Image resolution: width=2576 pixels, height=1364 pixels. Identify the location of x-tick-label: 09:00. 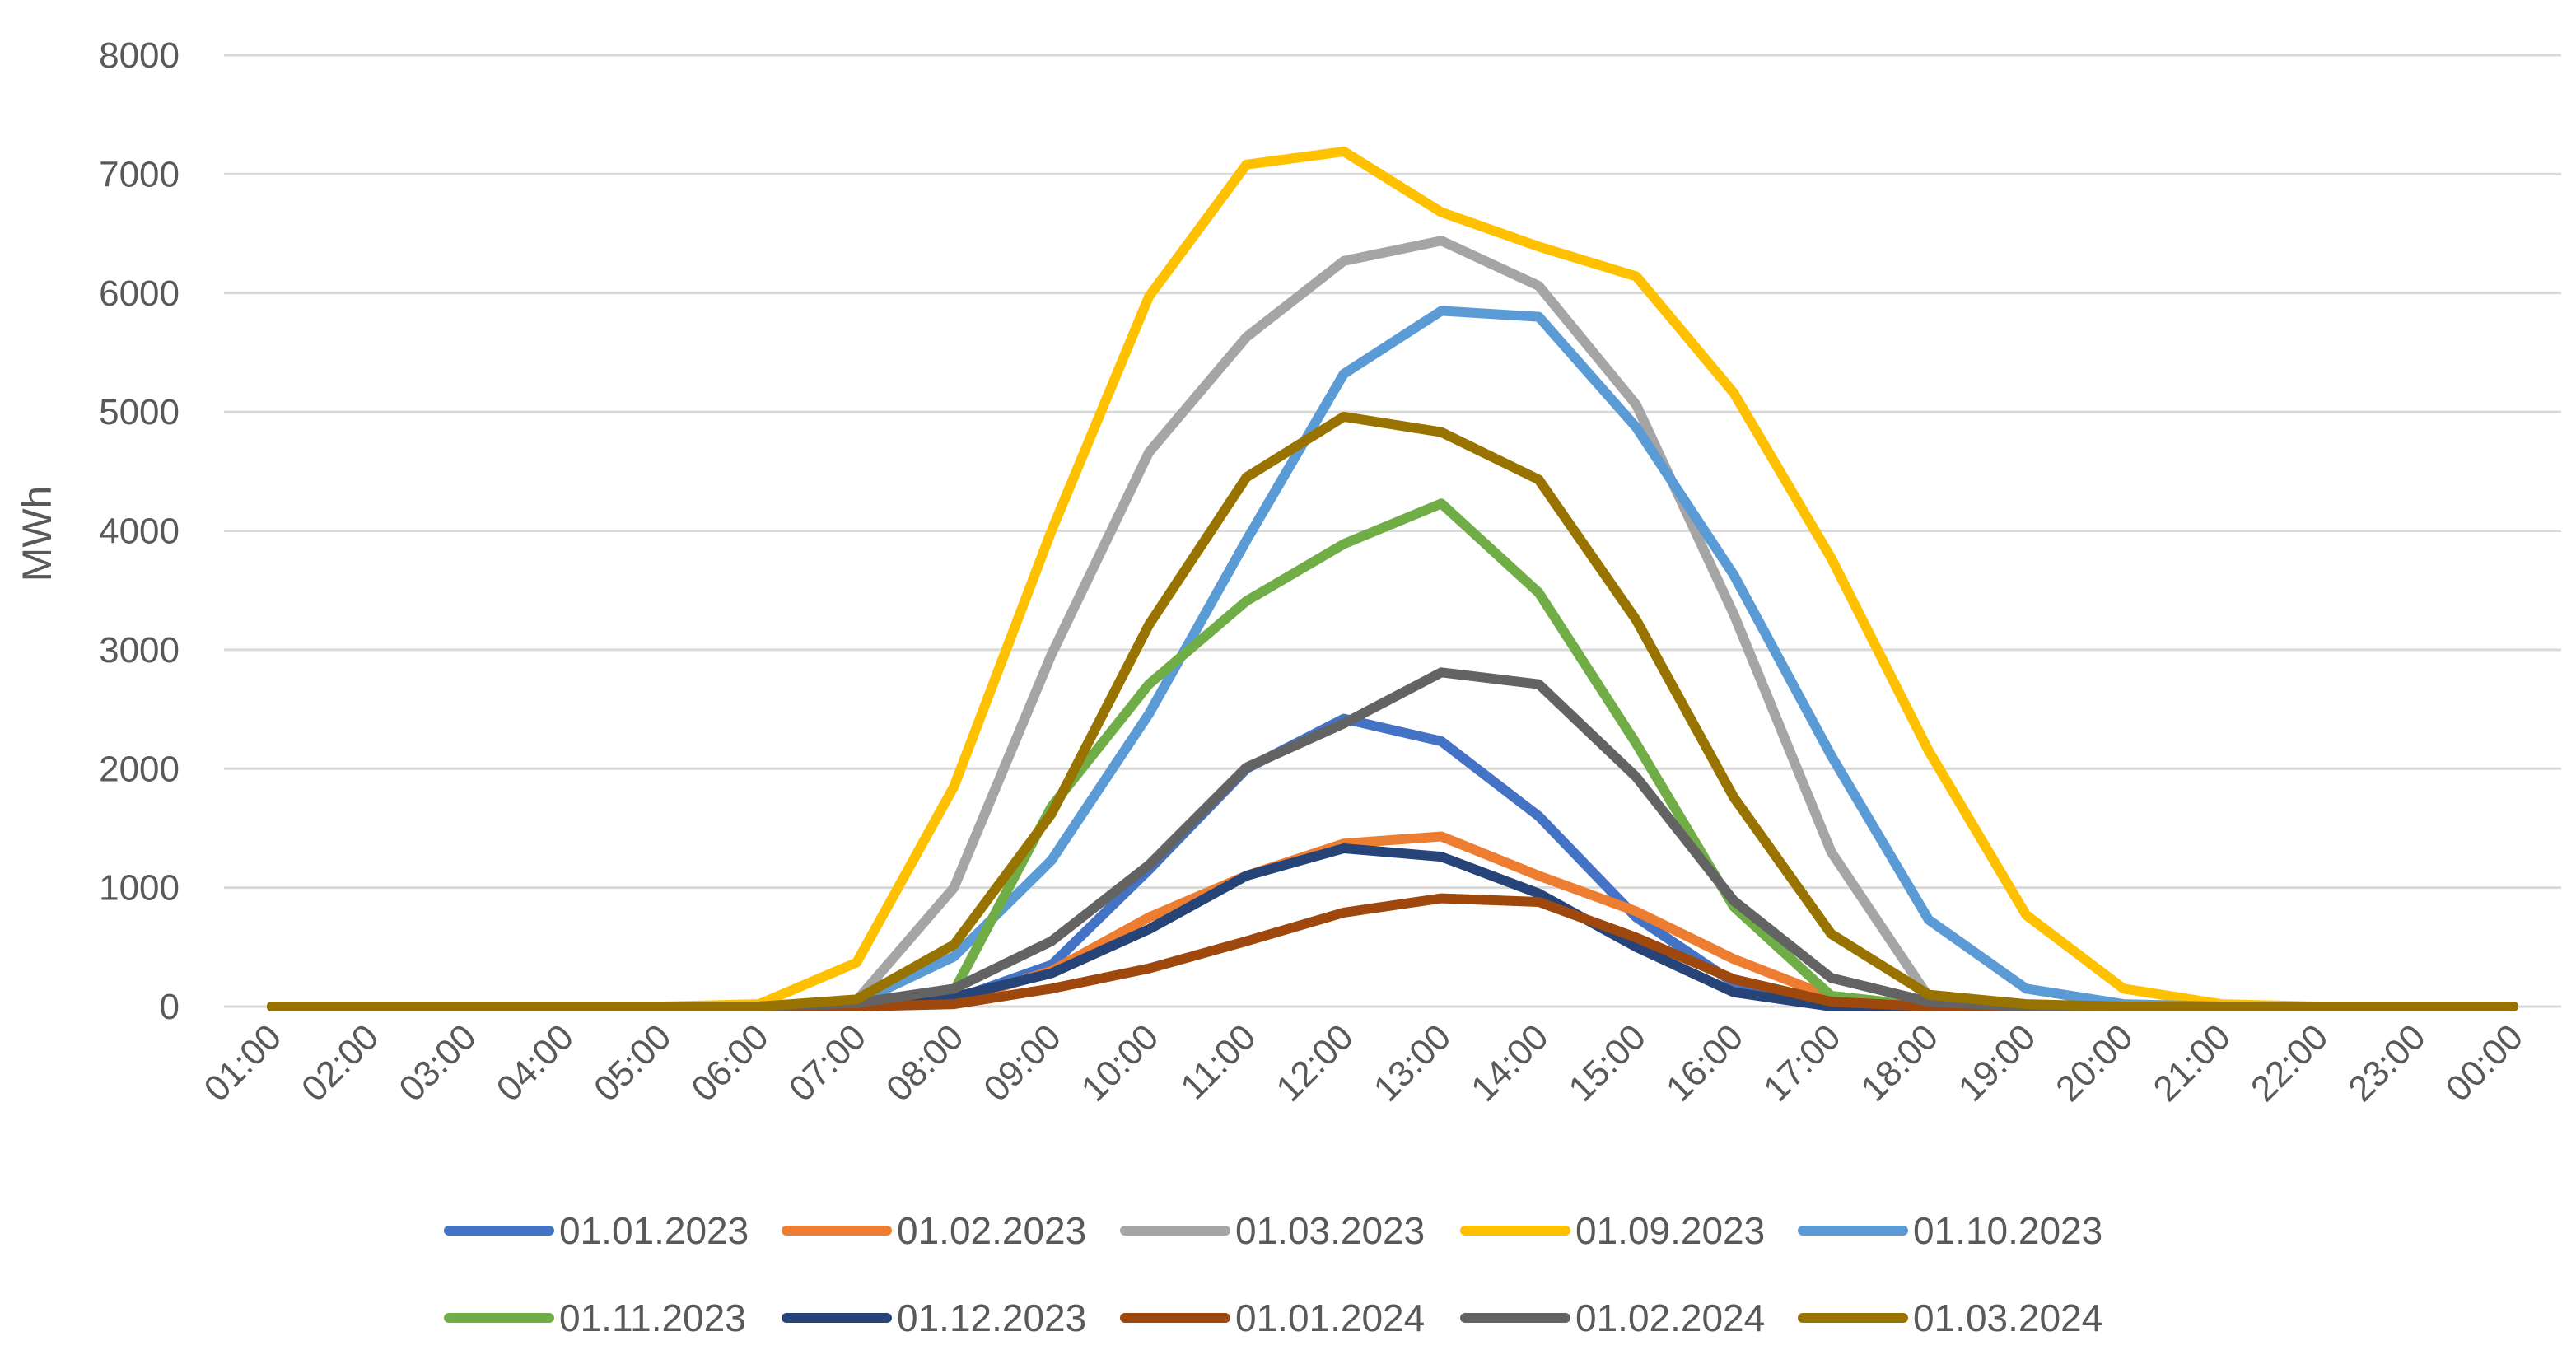
(1022, 1062).